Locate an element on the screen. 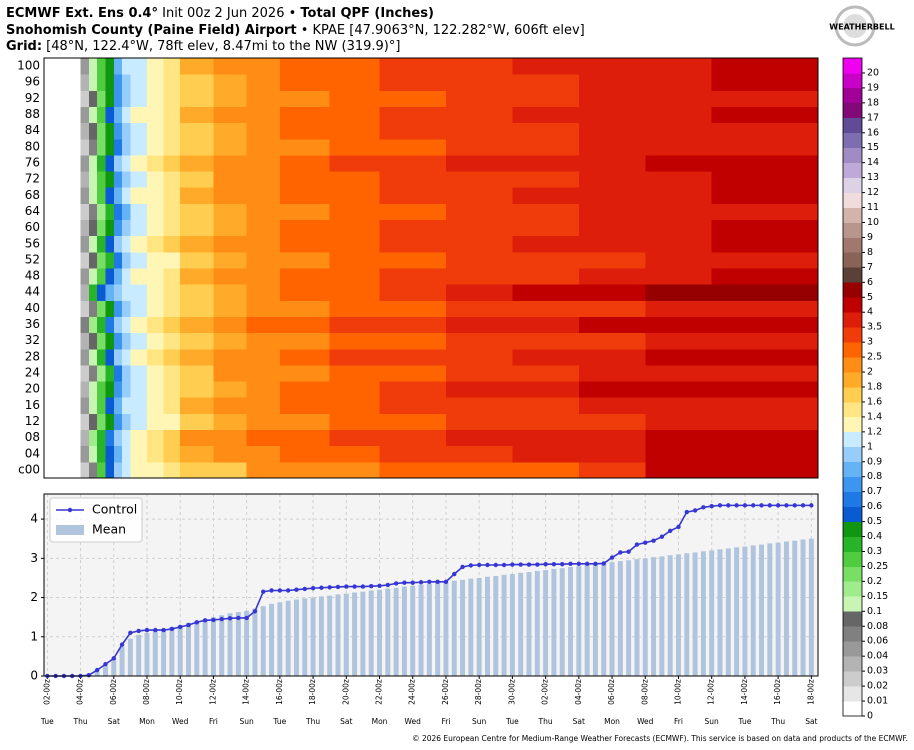 The image size is (914, 750). colorbar-label: 2.5 is located at coordinates (874, 357).